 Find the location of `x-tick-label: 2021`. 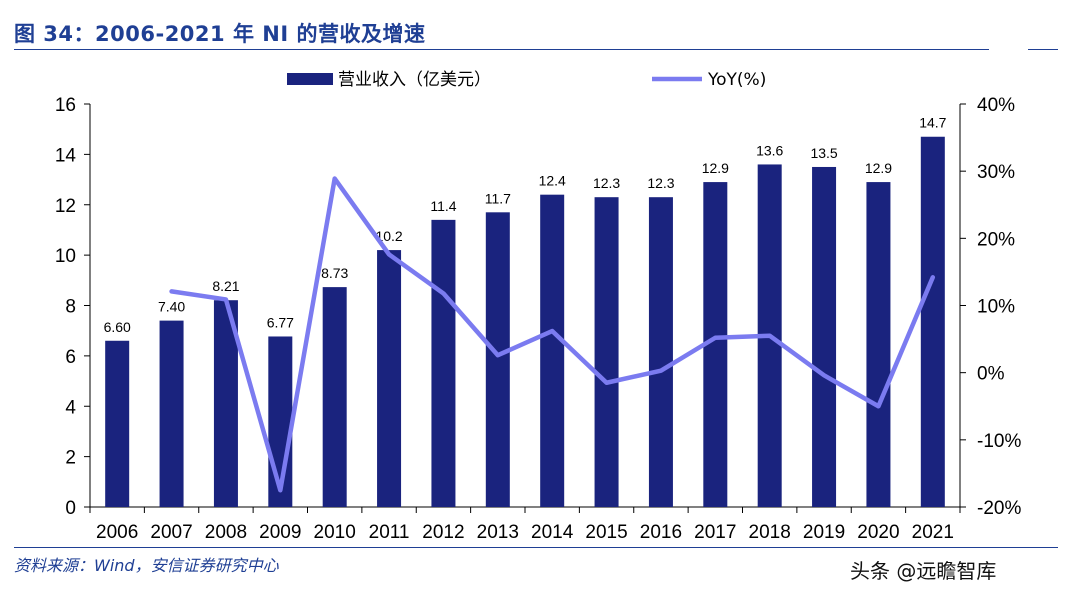

x-tick-label: 2021 is located at coordinates (933, 532).